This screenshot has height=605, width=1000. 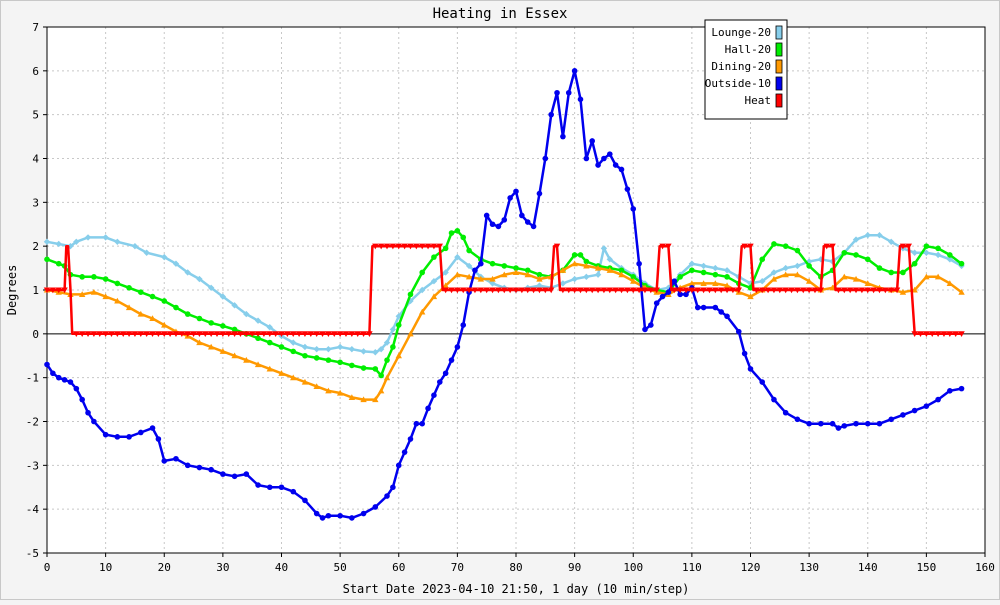 I want to click on legend-swatch, so click(x=779, y=83).